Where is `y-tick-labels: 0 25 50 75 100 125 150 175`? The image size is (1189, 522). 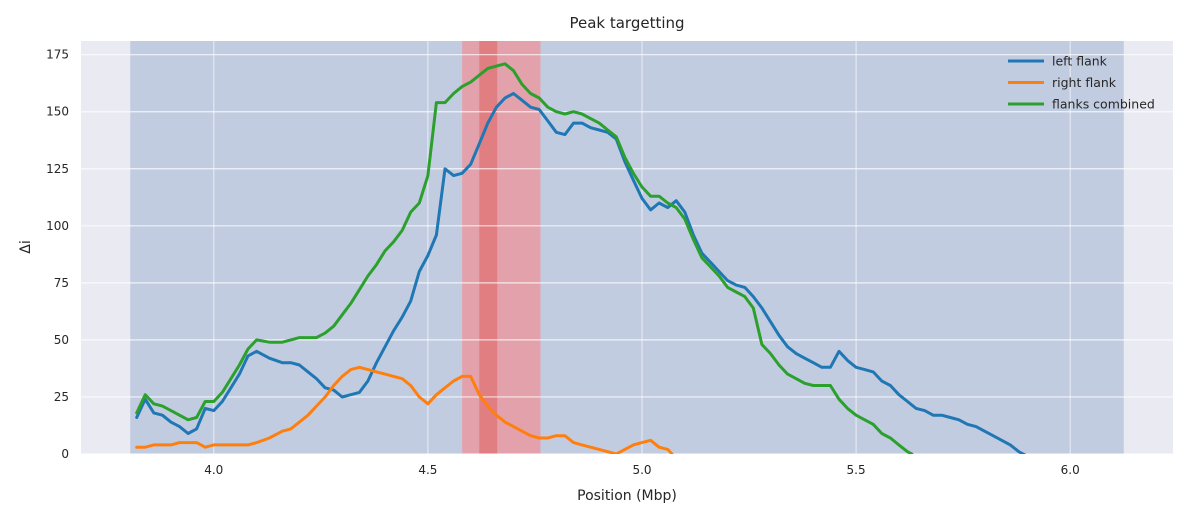
y-tick-labels: 0 25 50 75 100 125 150 175 is located at coordinates (57, 254).